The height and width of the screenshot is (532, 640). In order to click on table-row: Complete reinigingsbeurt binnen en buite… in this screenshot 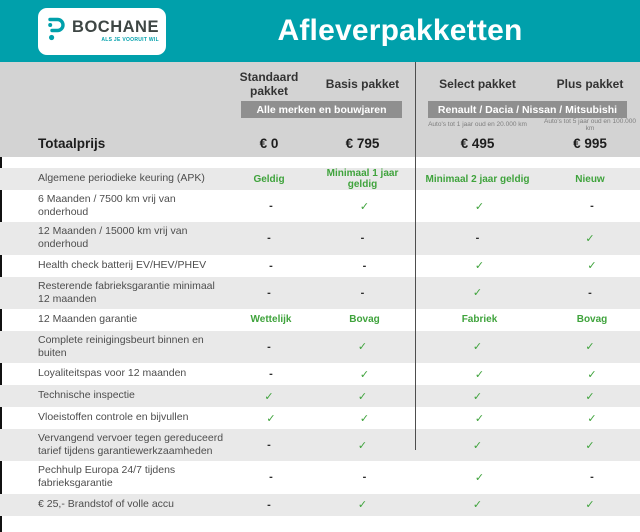, I will do `click(320, 346)`.